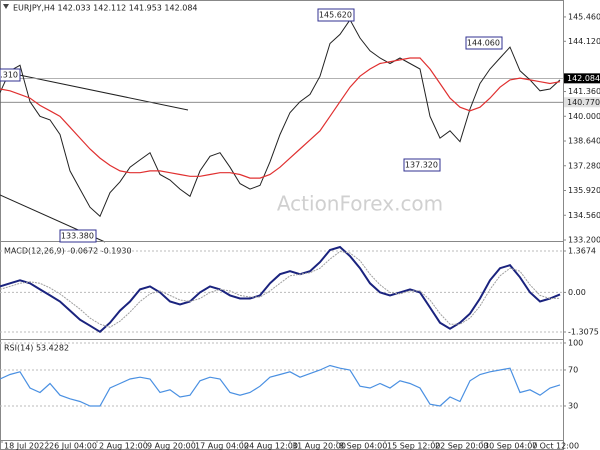  I want to click on y-tick-label: 134.560, so click(584, 215).